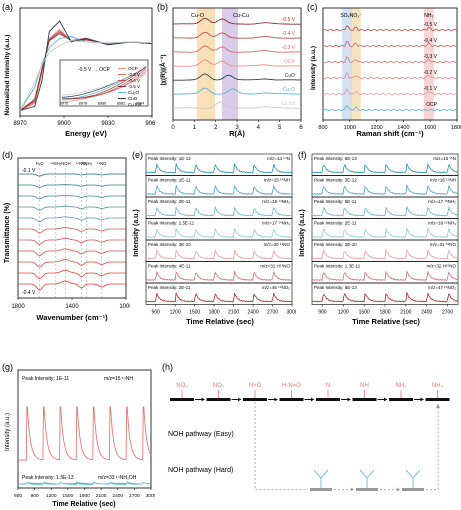  What do you see at coordinates (442, 266) in the screenshot?
I see `panel-row-mz-label: m/z=32 H¹⁵NO` at bounding box center [442, 266].